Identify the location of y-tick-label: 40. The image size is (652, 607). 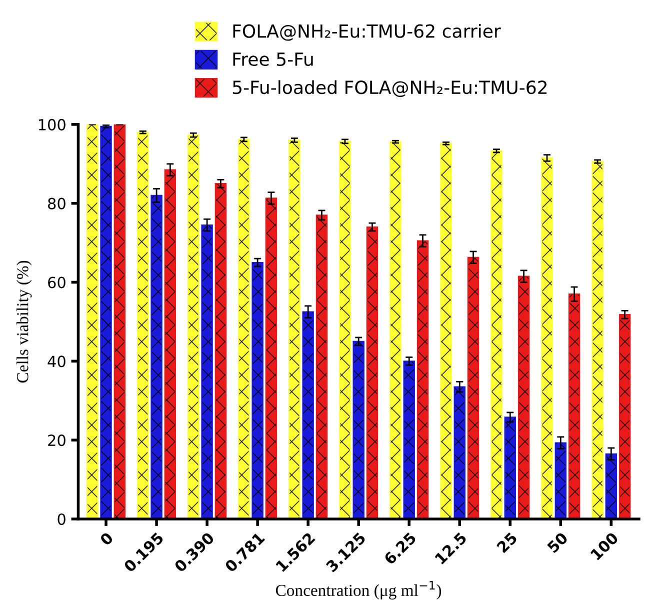
(57, 362).